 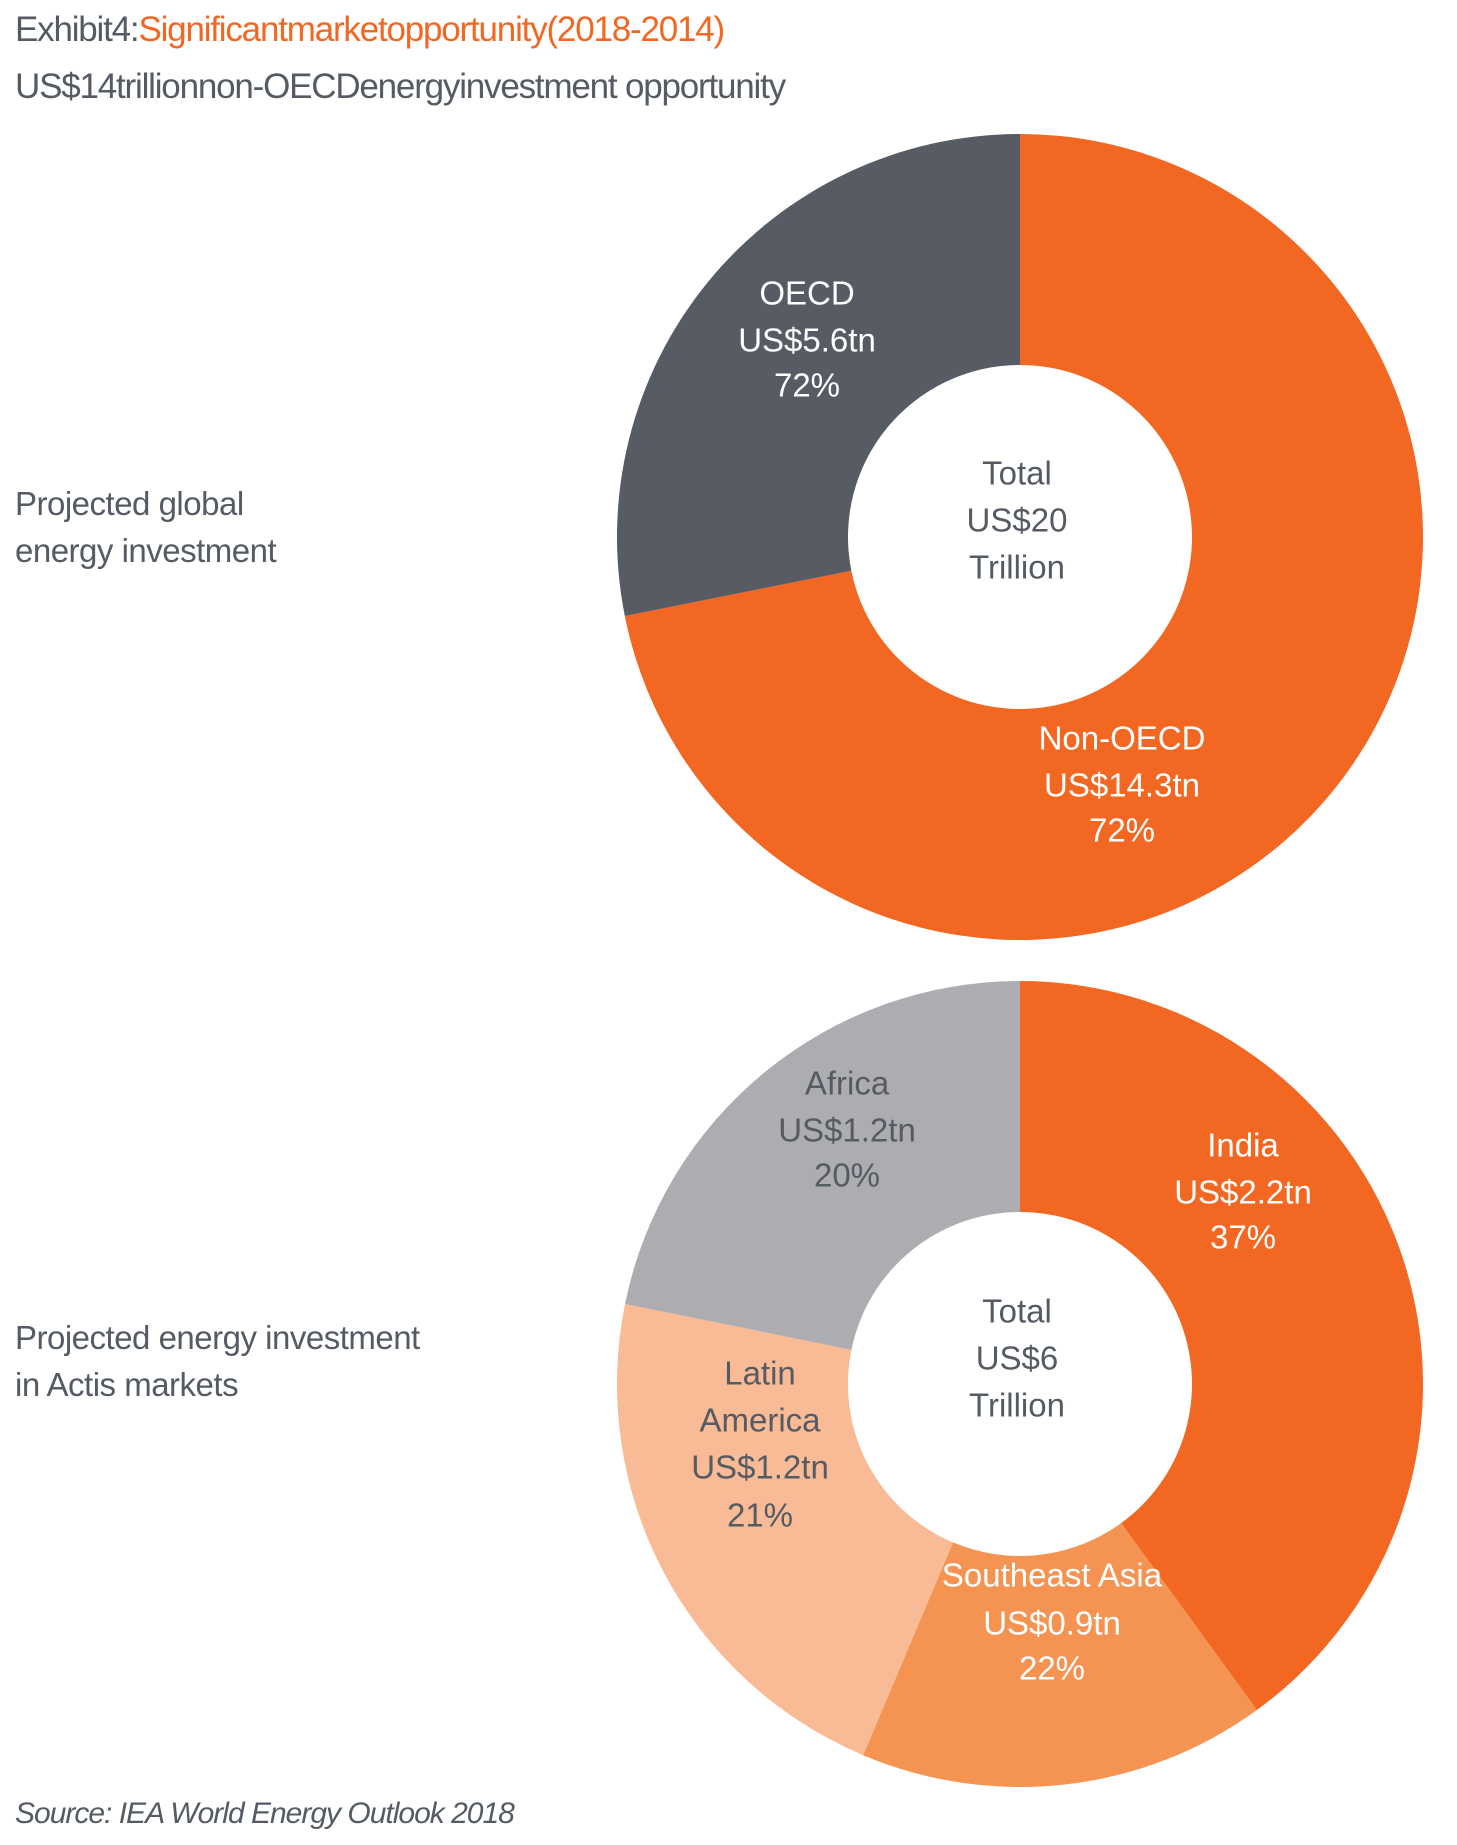 I want to click on slice-label-non-oecd: 72%, so click(x=1122, y=830).